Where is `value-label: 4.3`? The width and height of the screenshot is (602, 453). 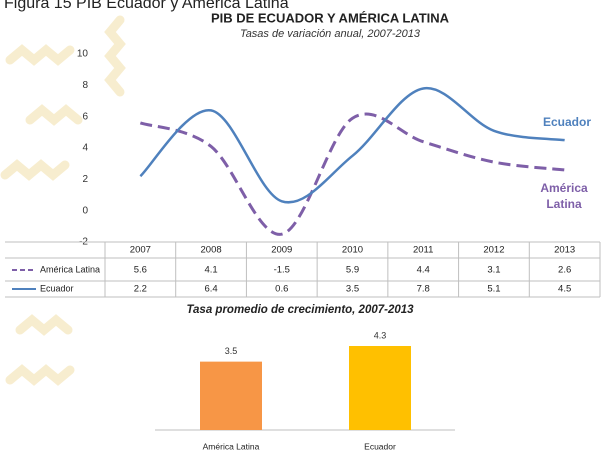
value-label: 4.3 is located at coordinates (380, 335).